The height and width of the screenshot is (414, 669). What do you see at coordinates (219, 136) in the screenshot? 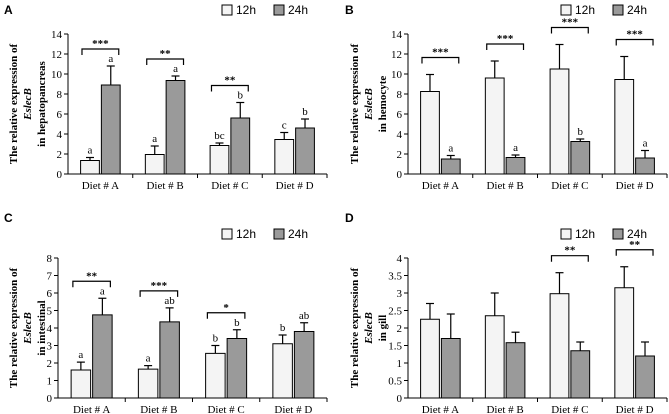
I see `significance-letter: bc` at bounding box center [219, 136].